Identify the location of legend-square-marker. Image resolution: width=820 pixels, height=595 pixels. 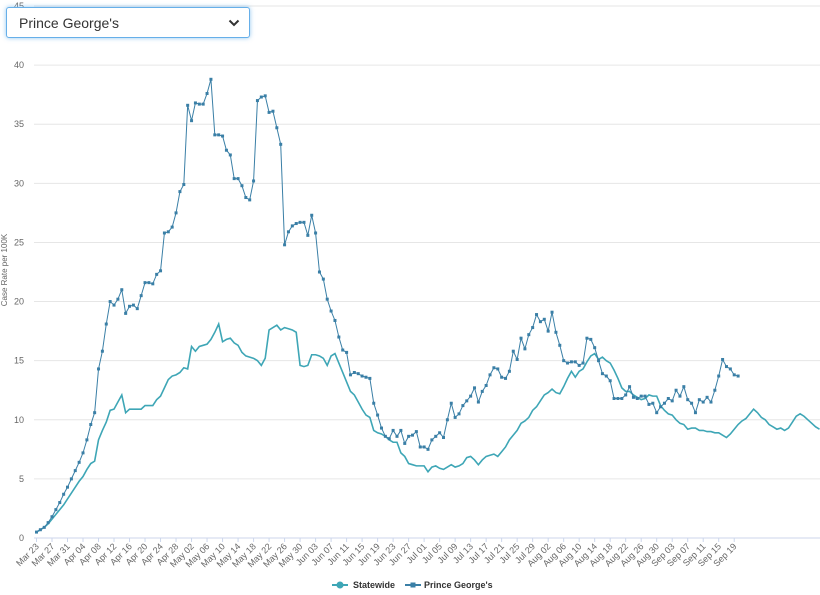
(413, 585).